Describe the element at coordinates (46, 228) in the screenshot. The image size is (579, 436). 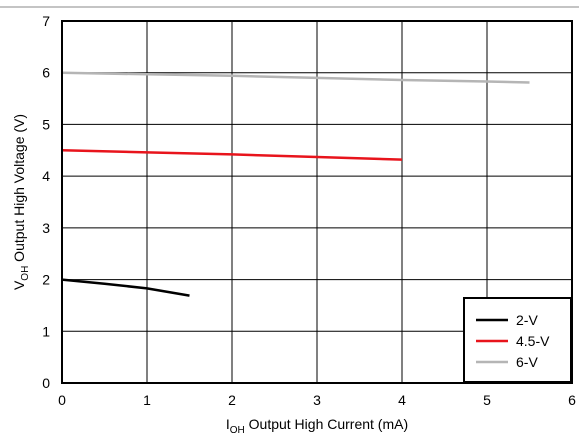
I see `y-tick-label: 3` at that location.